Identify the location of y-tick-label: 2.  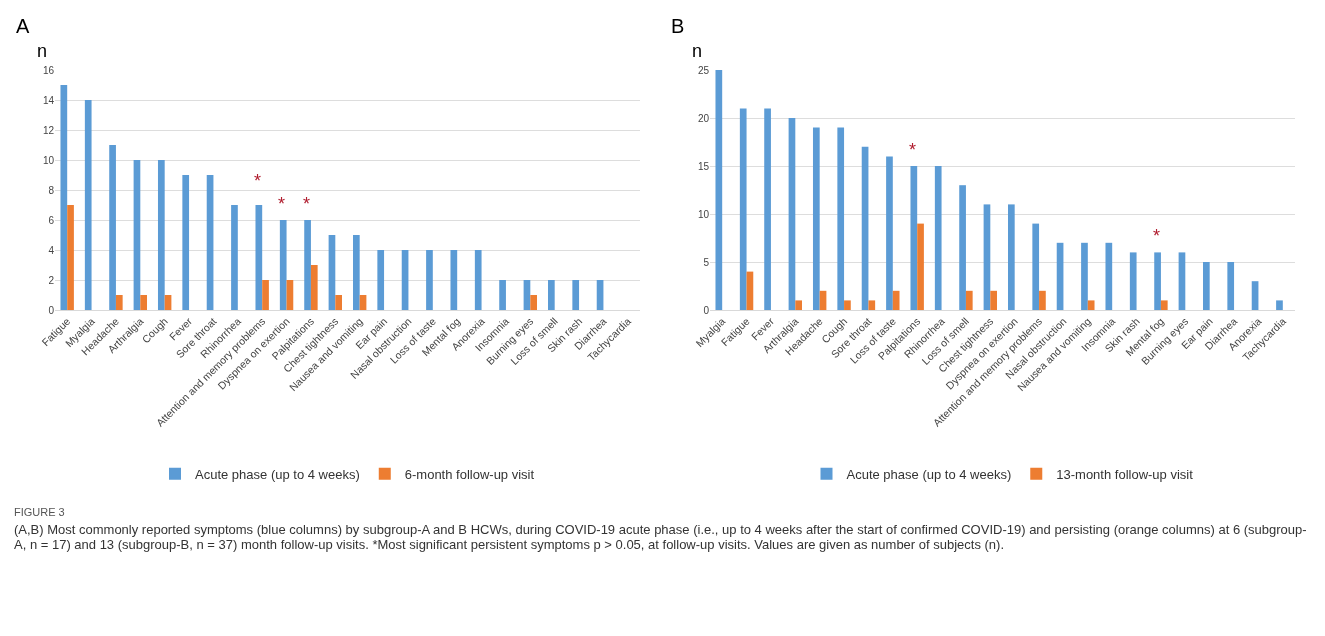
(51, 280).